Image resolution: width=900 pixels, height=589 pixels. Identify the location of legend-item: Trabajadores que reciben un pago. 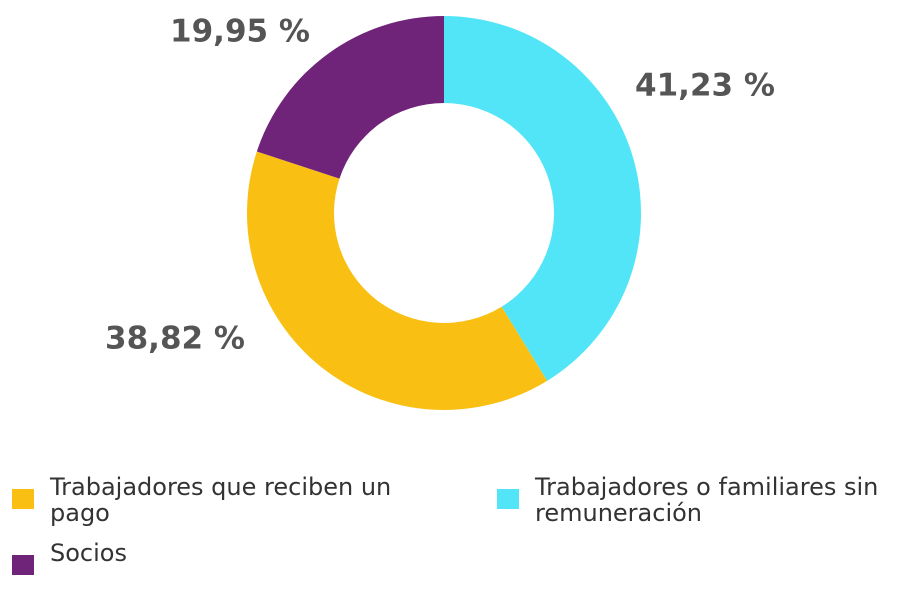
(222, 500).